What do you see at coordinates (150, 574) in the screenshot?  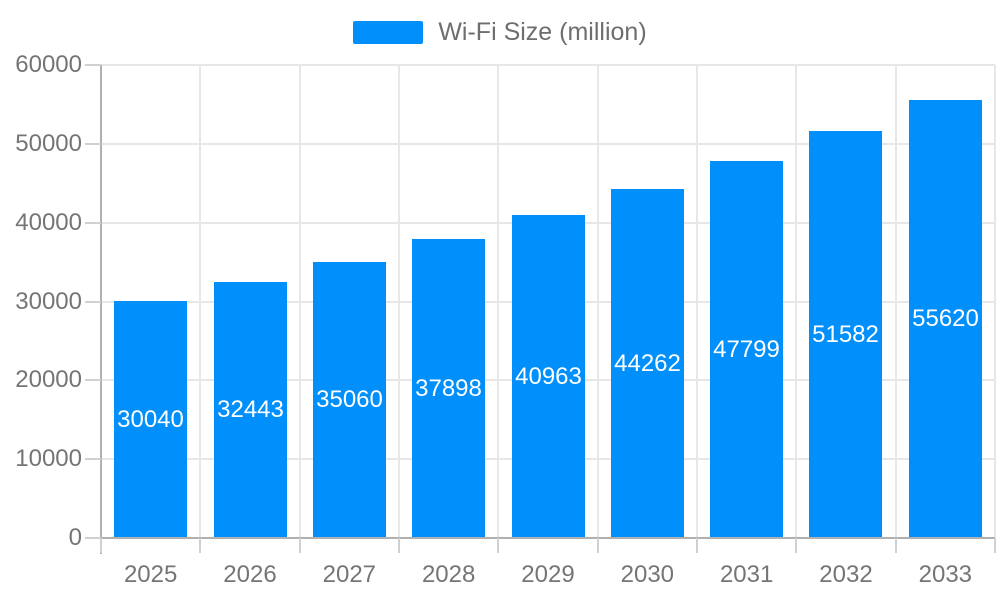 I see `x-axis-tick-label: 2025` at bounding box center [150, 574].